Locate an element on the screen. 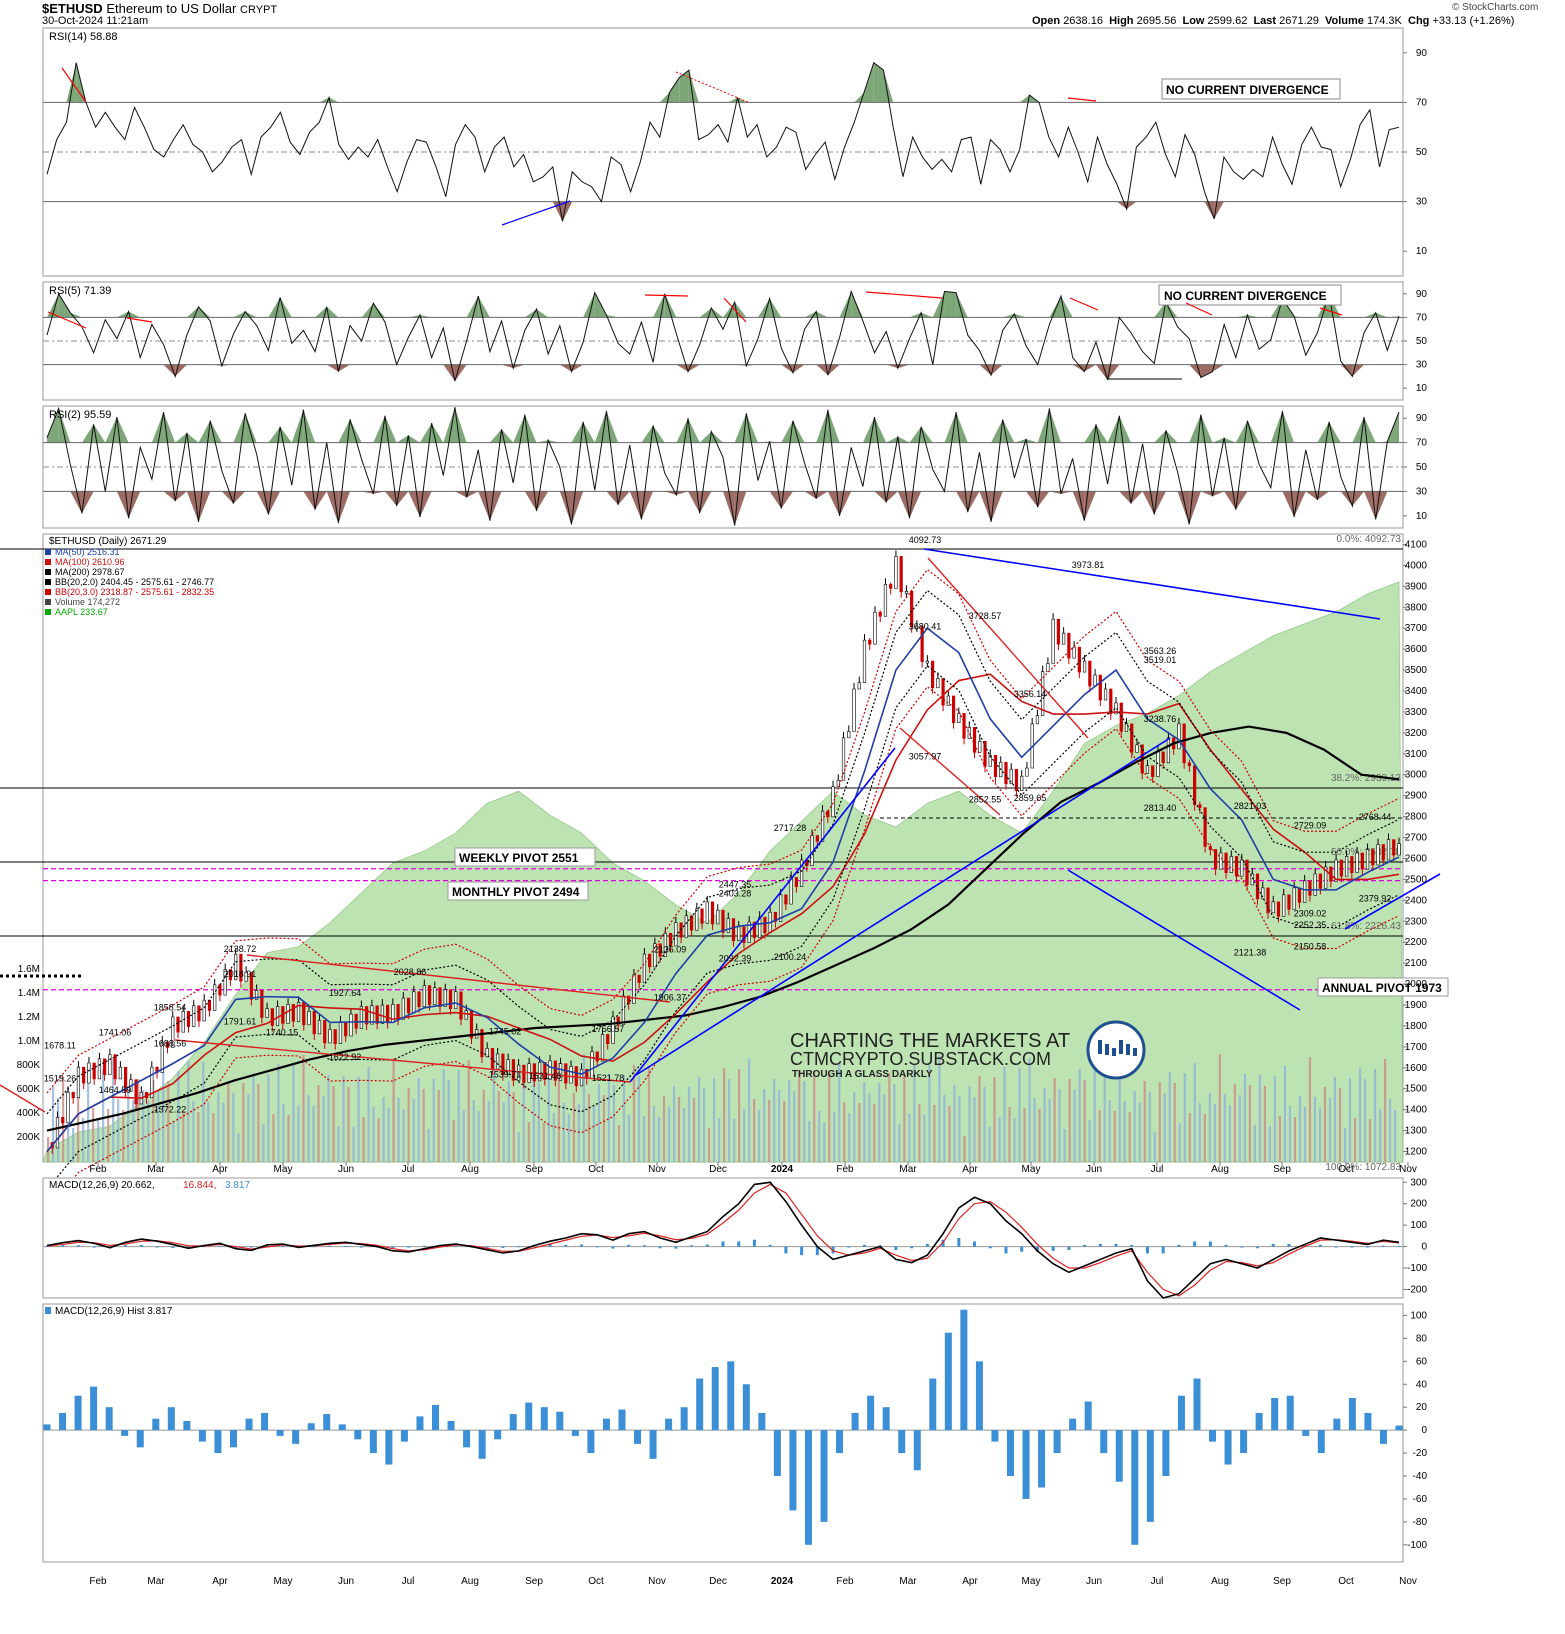  price-annotation: 3356.14 is located at coordinates (1030, 694).